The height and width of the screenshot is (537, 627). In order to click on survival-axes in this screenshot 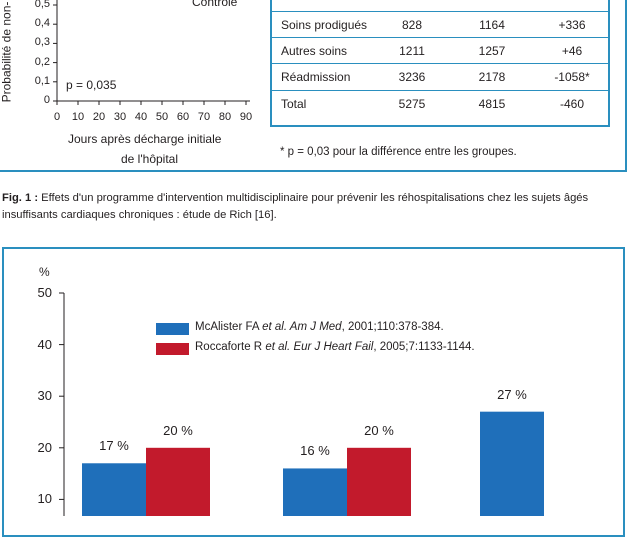, I will do `click(151, 52)`.